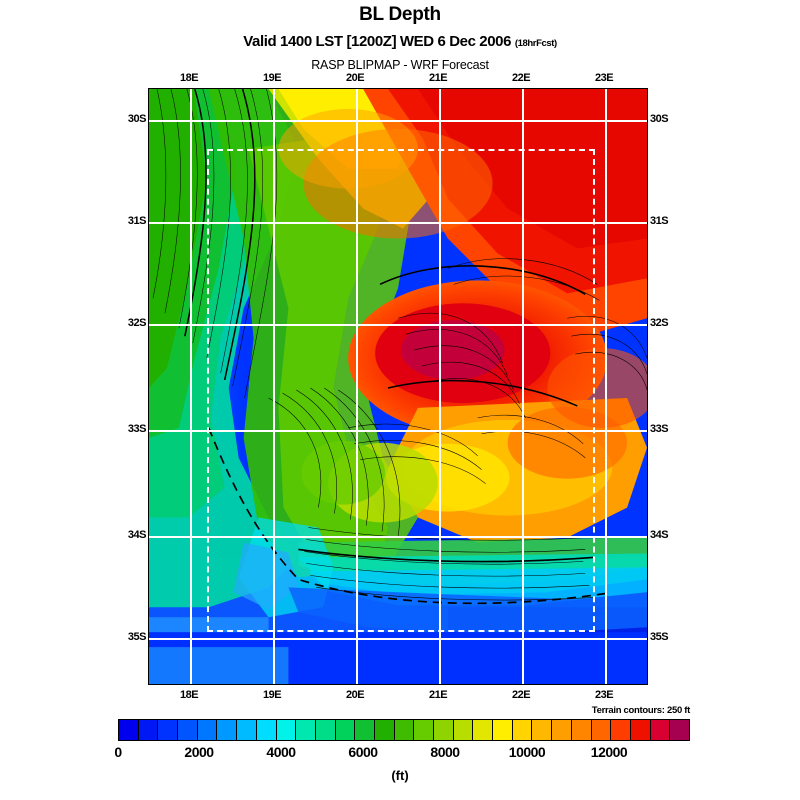 This screenshot has height=800, width=800. I want to click on xtick-top-3: 21E, so click(438, 78).